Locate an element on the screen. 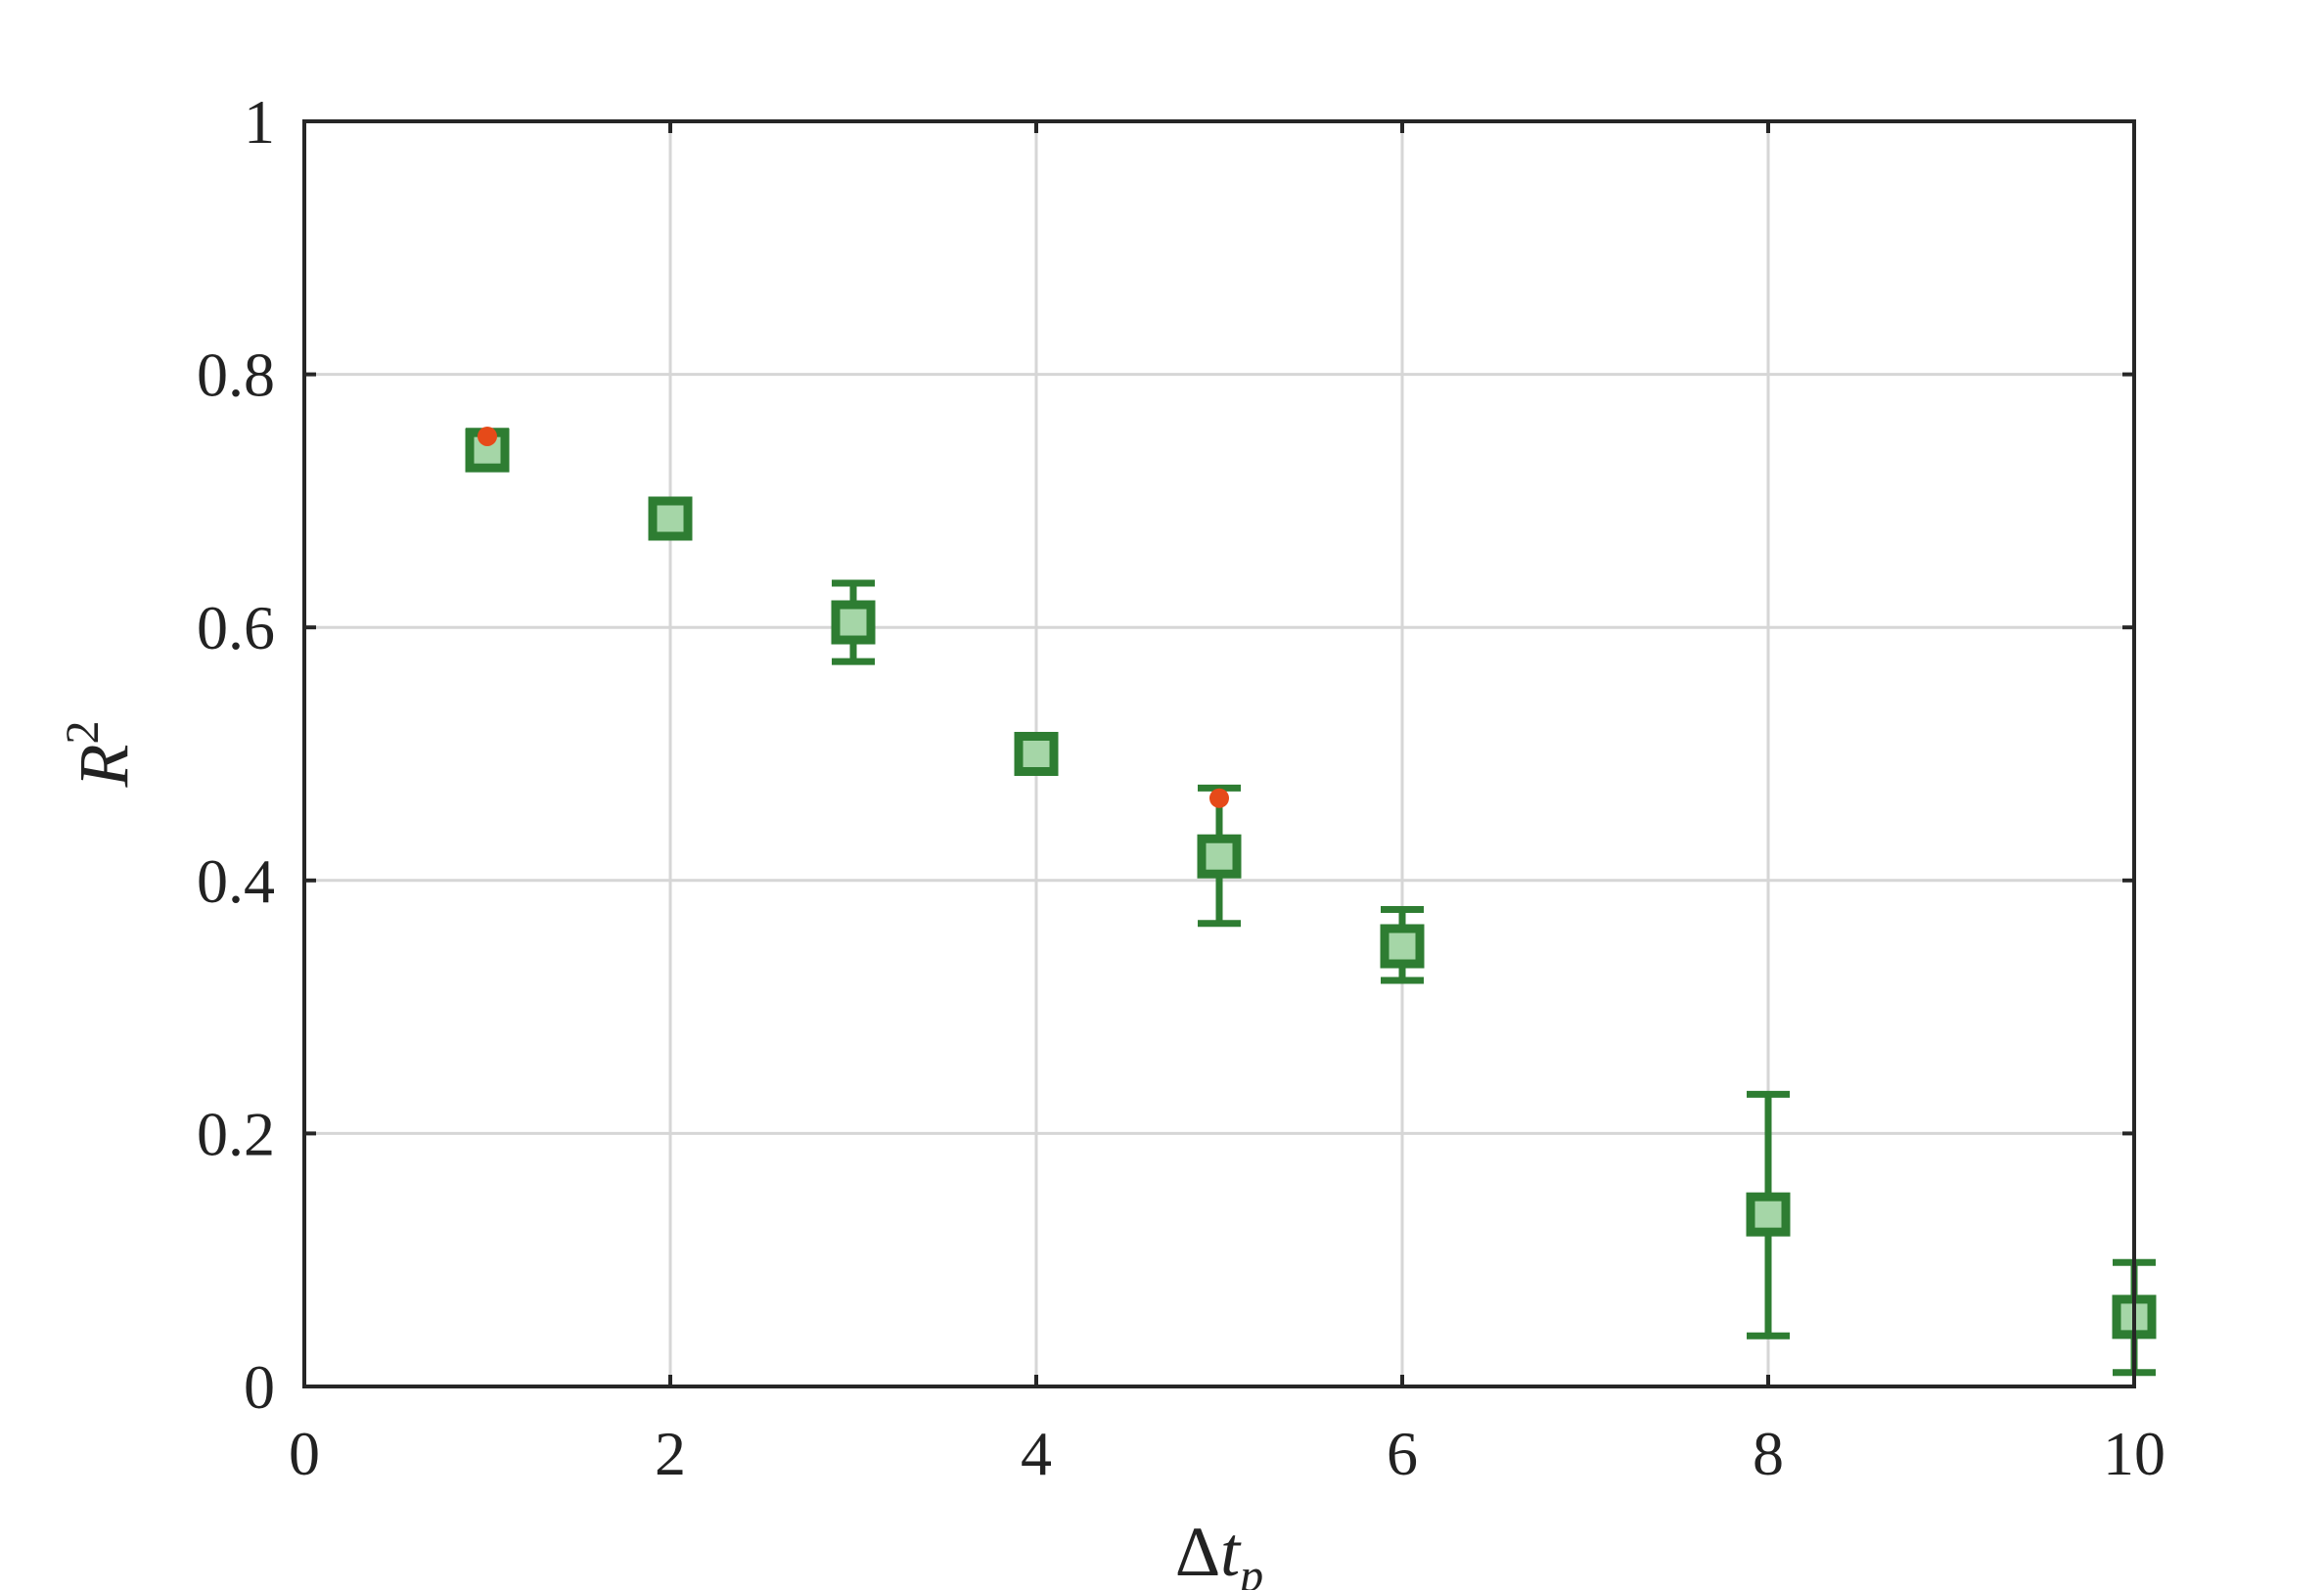 This screenshot has width=2324, height=1590. y-tick-label: 0.2 is located at coordinates (236, 1134).